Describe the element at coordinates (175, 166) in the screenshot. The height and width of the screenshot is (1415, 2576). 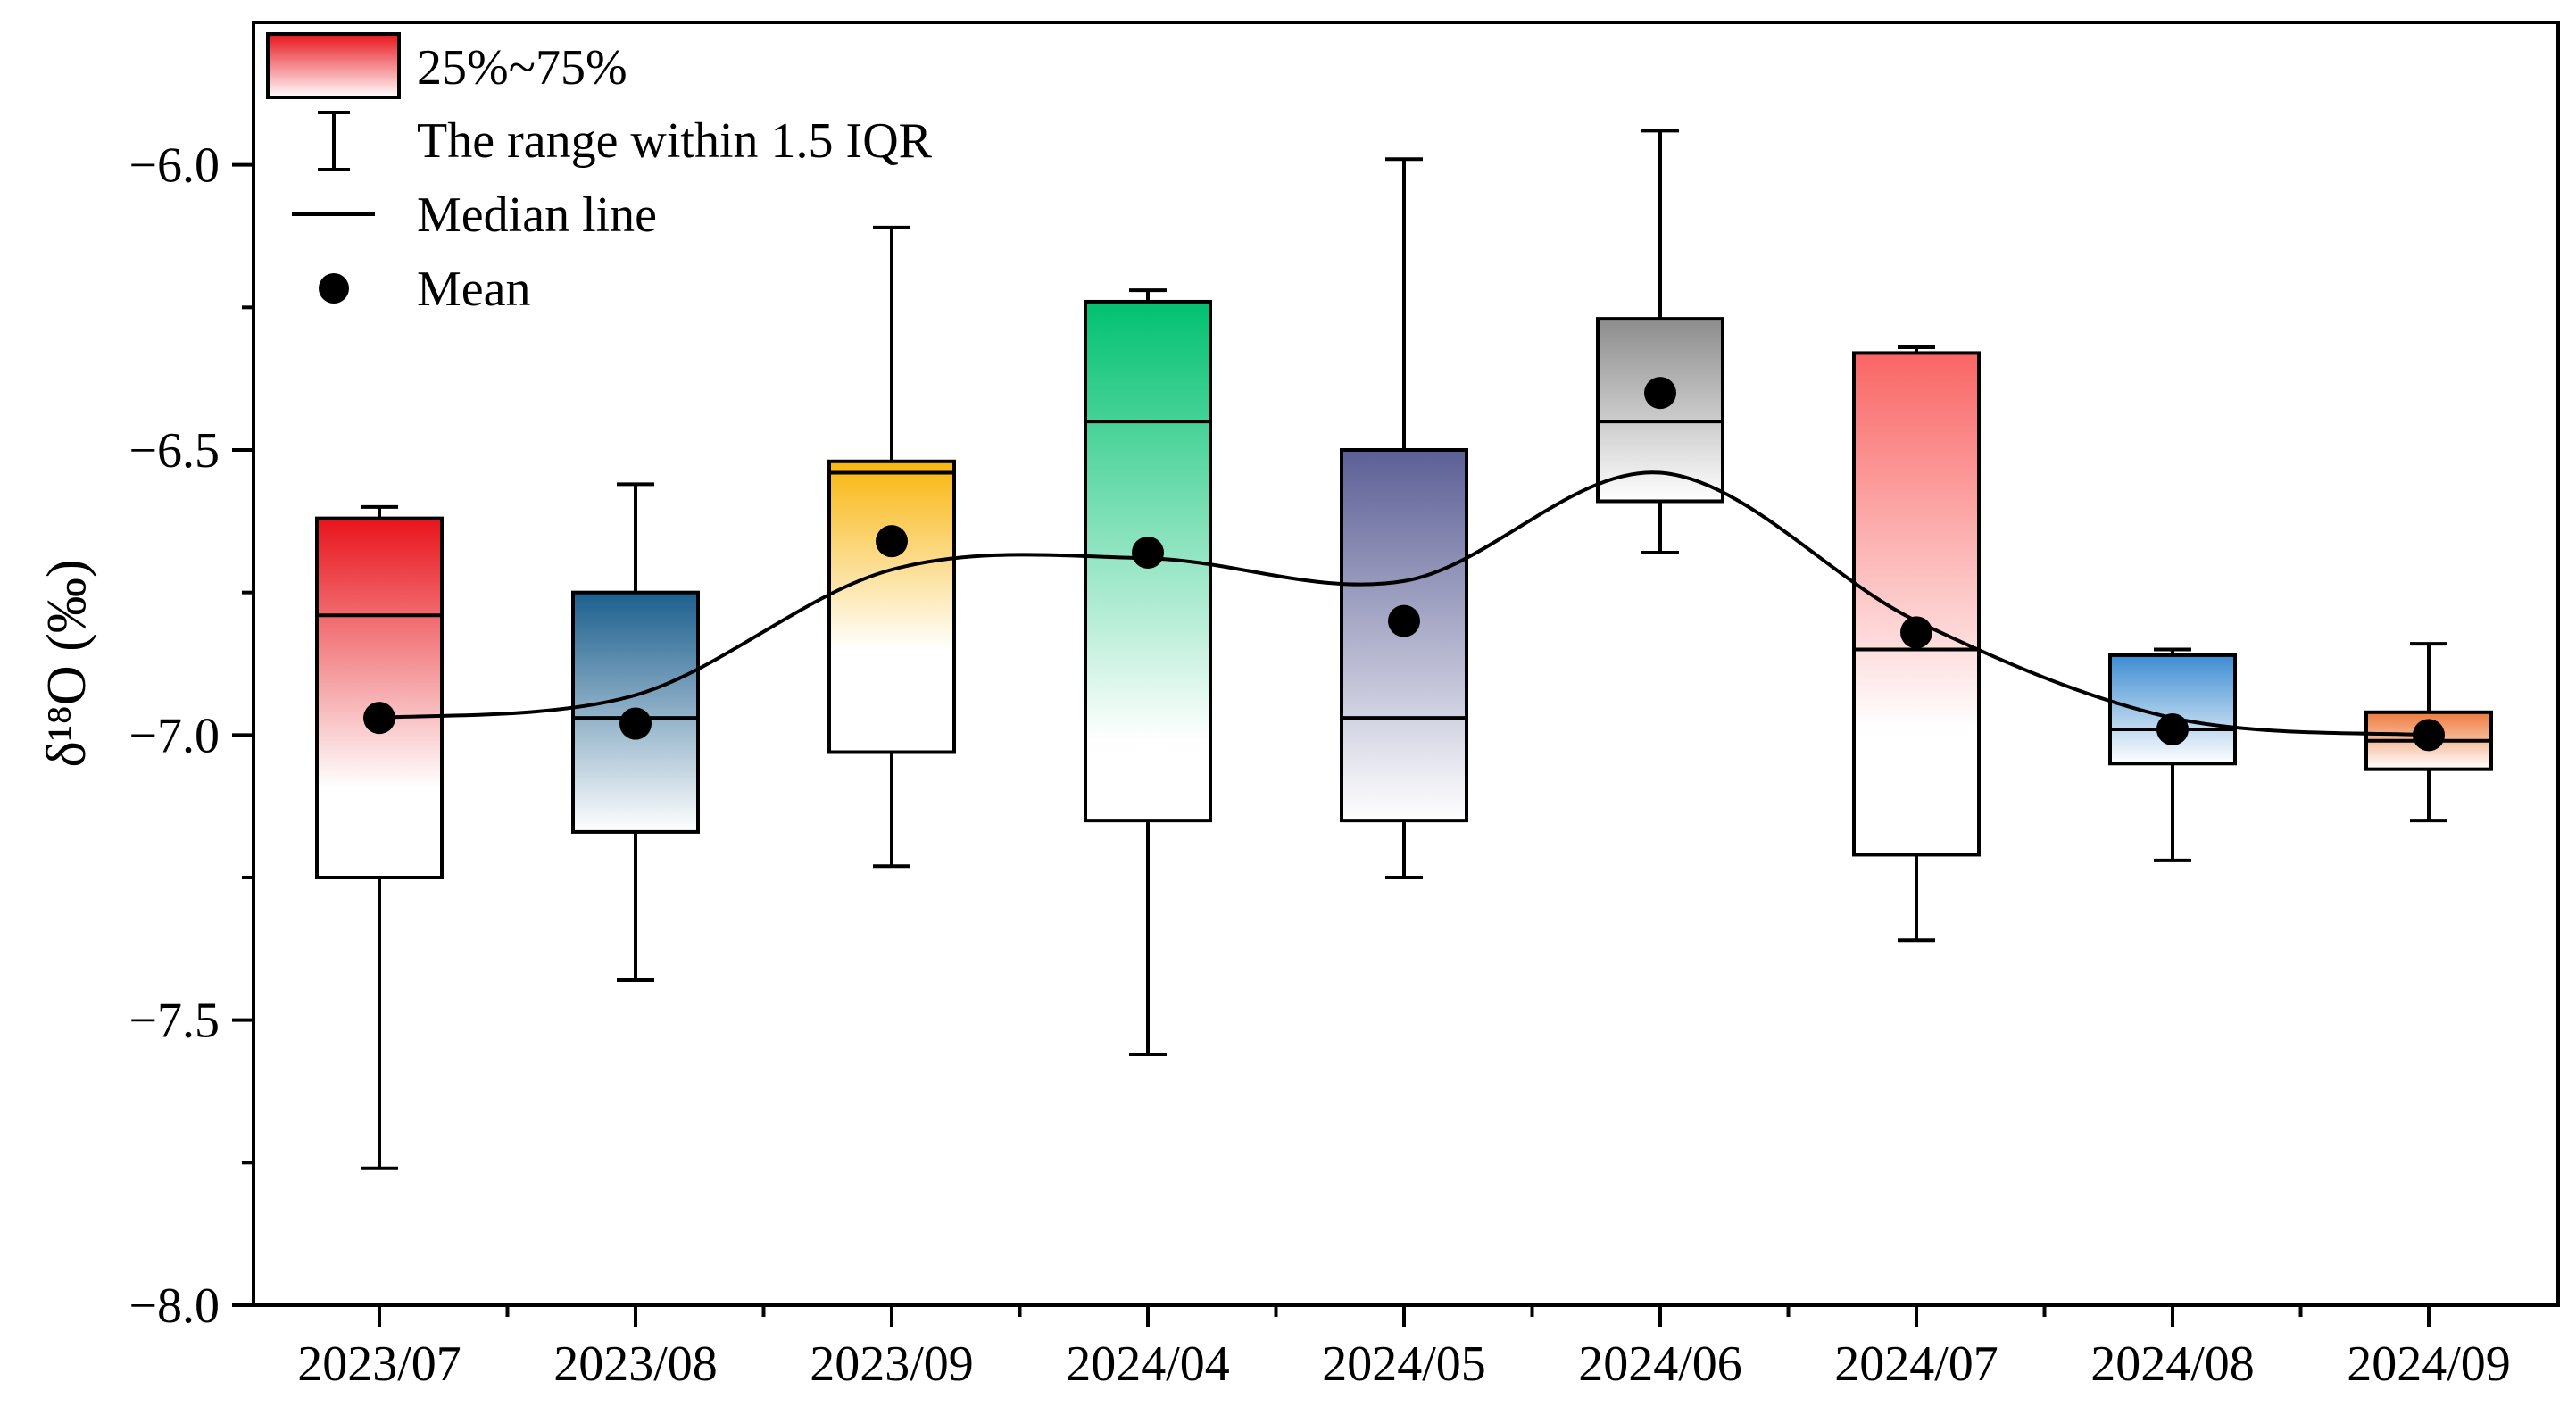
I see `y-tick-label: −6.0` at that location.